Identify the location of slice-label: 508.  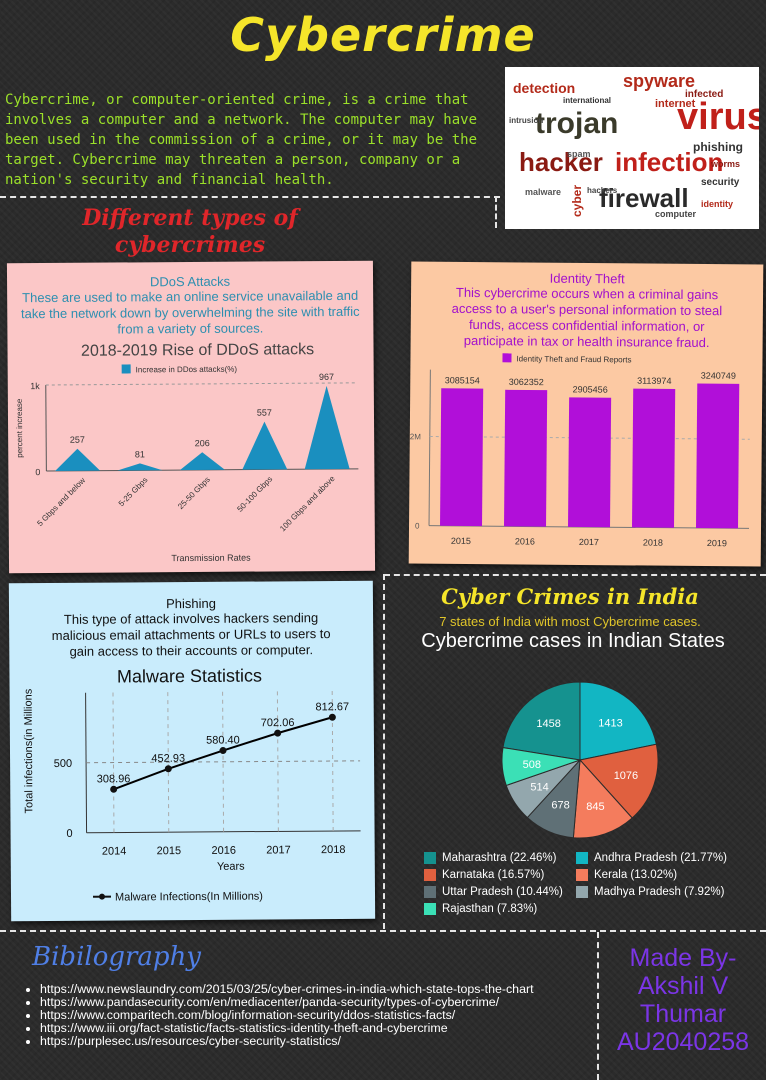
(532, 765).